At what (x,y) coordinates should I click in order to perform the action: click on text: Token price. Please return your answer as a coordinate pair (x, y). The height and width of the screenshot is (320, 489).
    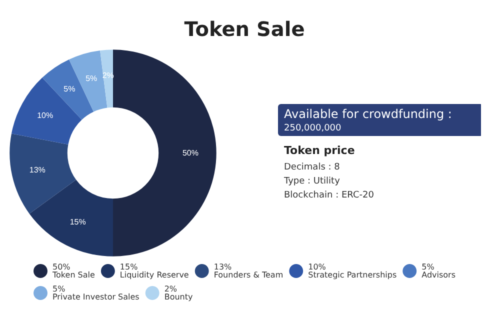
    Looking at the image, I should click on (319, 150).